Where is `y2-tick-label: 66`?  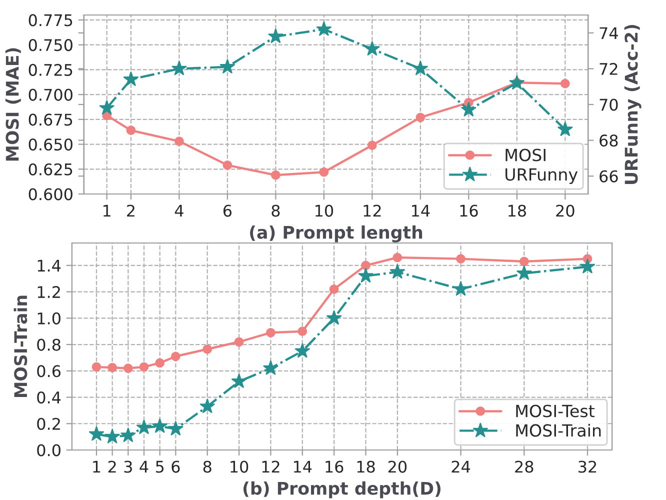 y2-tick-label: 66 is located at coordinates (609, 176).